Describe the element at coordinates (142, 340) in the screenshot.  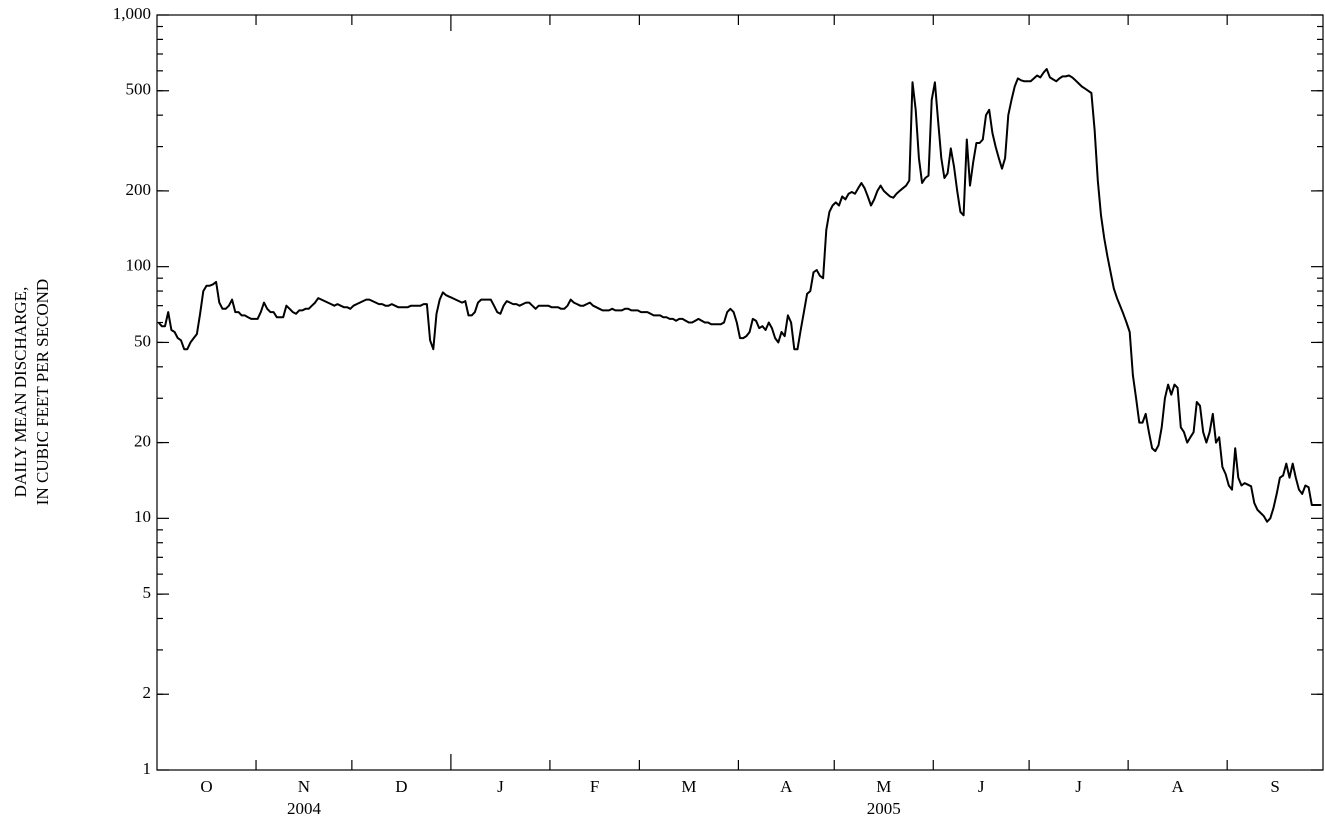
I see `y-tick-label: 50` at that location.